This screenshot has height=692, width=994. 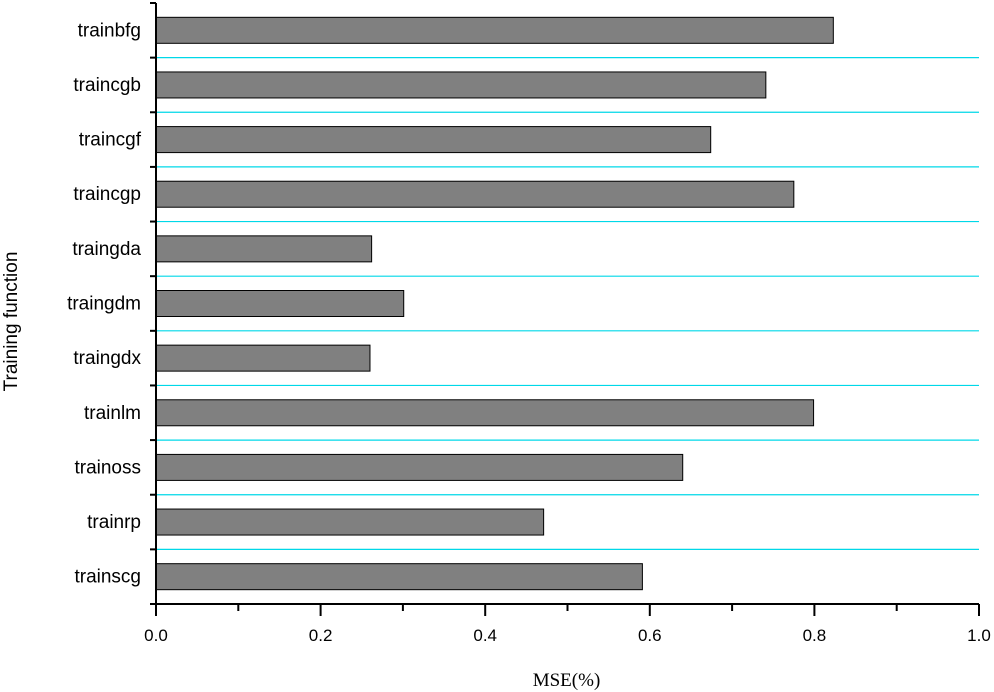 I want to click on x-tick-label: 0.4, so click(x=485, y=635).